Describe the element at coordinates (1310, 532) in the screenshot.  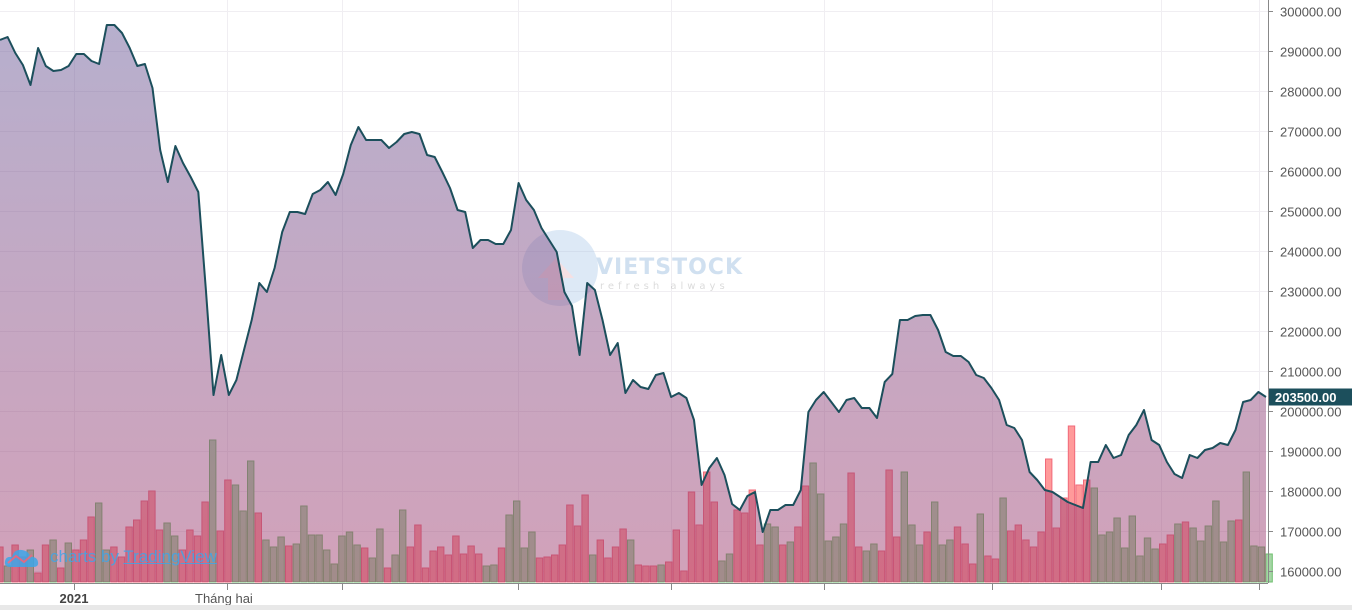
I see `price-tick-label: 170000.00` at that location.